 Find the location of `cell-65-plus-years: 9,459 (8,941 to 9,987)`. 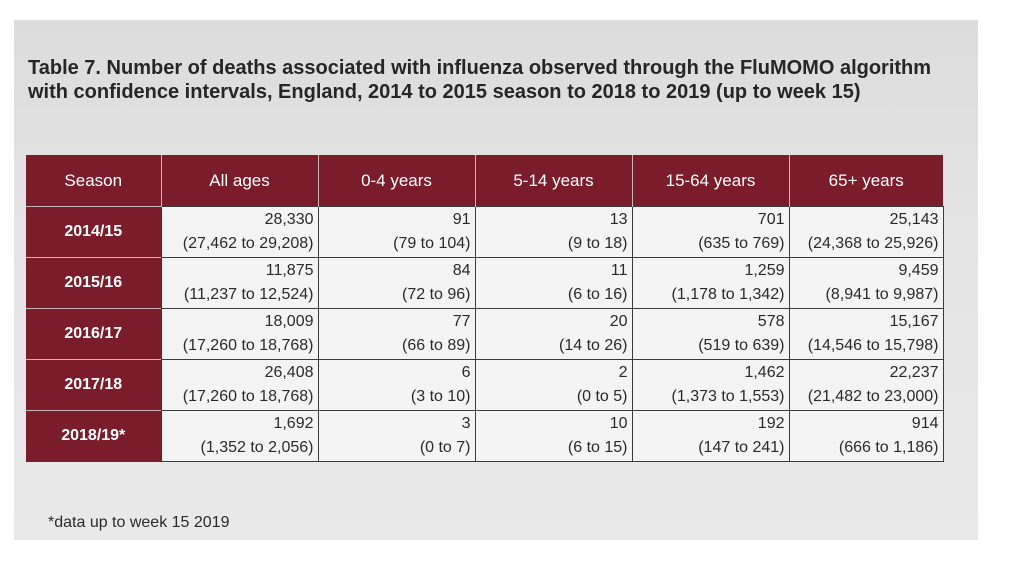

cell-65-plus-years: 9,459 (8,941 to 9,987) is located at coordinates (866, 283).